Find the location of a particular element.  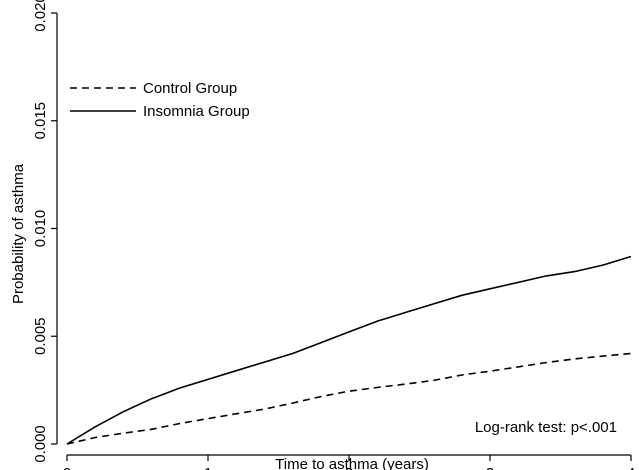

x-tick-label: 2 is located at coordinates (349, 467).